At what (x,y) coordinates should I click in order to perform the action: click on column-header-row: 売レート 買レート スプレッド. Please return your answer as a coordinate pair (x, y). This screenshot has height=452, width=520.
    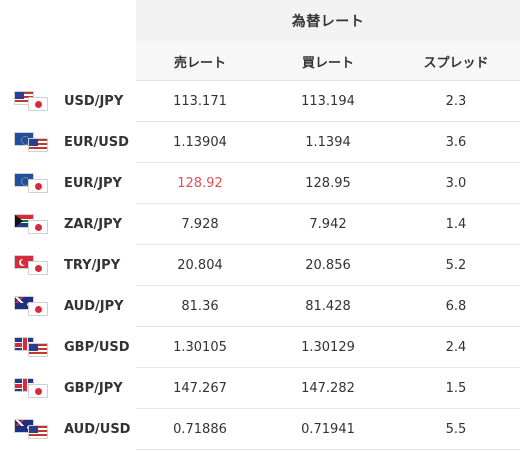
    Looking at the image, I should click on (328, 61).